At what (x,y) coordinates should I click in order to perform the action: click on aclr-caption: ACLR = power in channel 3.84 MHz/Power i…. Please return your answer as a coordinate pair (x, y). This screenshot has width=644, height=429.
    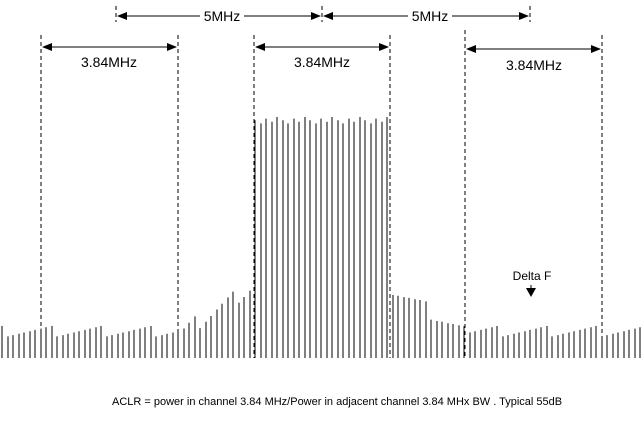
    Looking at the image, I should click on (337, 402).